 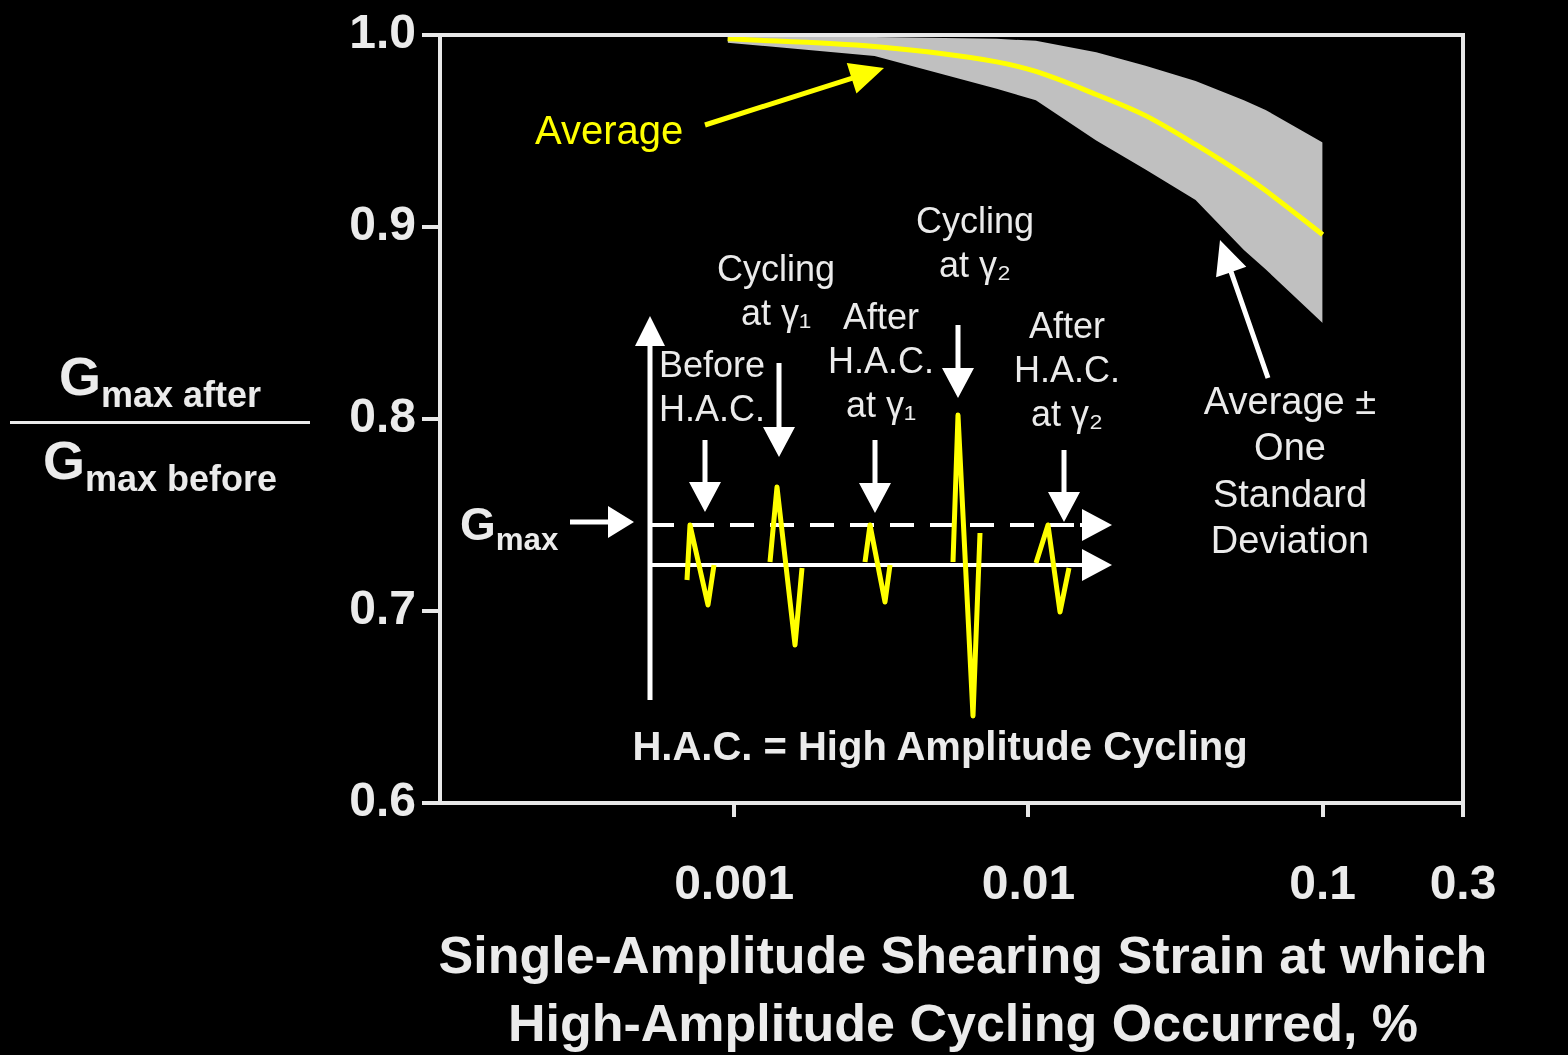 What do you see at coordinates (1322, 883) in the screenshot?
I see `x-tick-label: 0.1` at bounding box center [1322, 883].